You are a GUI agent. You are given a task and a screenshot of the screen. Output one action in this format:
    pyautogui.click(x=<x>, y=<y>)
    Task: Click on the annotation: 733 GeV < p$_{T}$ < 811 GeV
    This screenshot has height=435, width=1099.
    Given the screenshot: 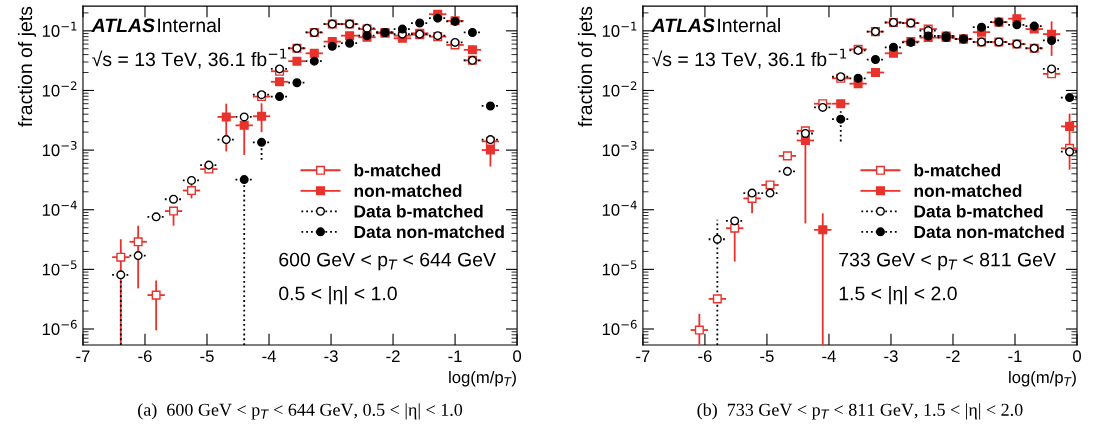 What is the action you would take?
    pyautogui.click(x=947, y=261)
    